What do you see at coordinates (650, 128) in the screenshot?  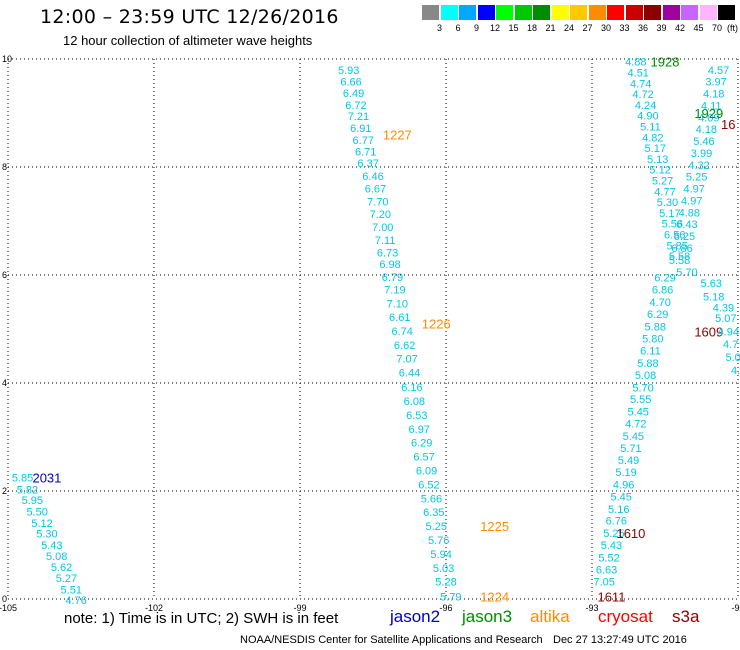 I see `swh-value: 5.11` at bounding box center [650, 128].